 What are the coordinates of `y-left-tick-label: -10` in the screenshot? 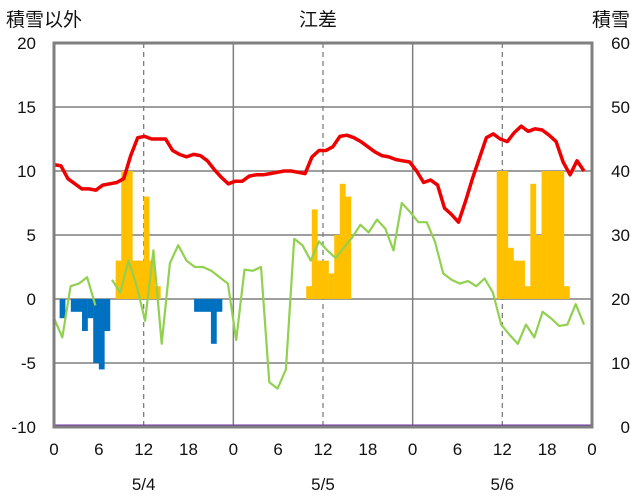 It's located at (23, 427).